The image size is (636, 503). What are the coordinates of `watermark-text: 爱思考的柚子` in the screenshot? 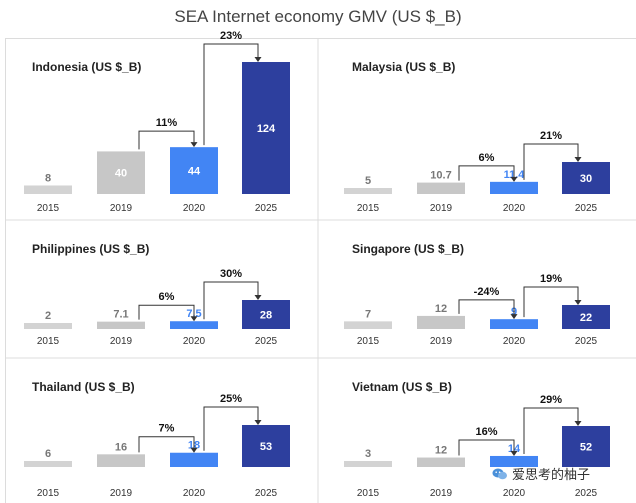 It's located at (551, 474).